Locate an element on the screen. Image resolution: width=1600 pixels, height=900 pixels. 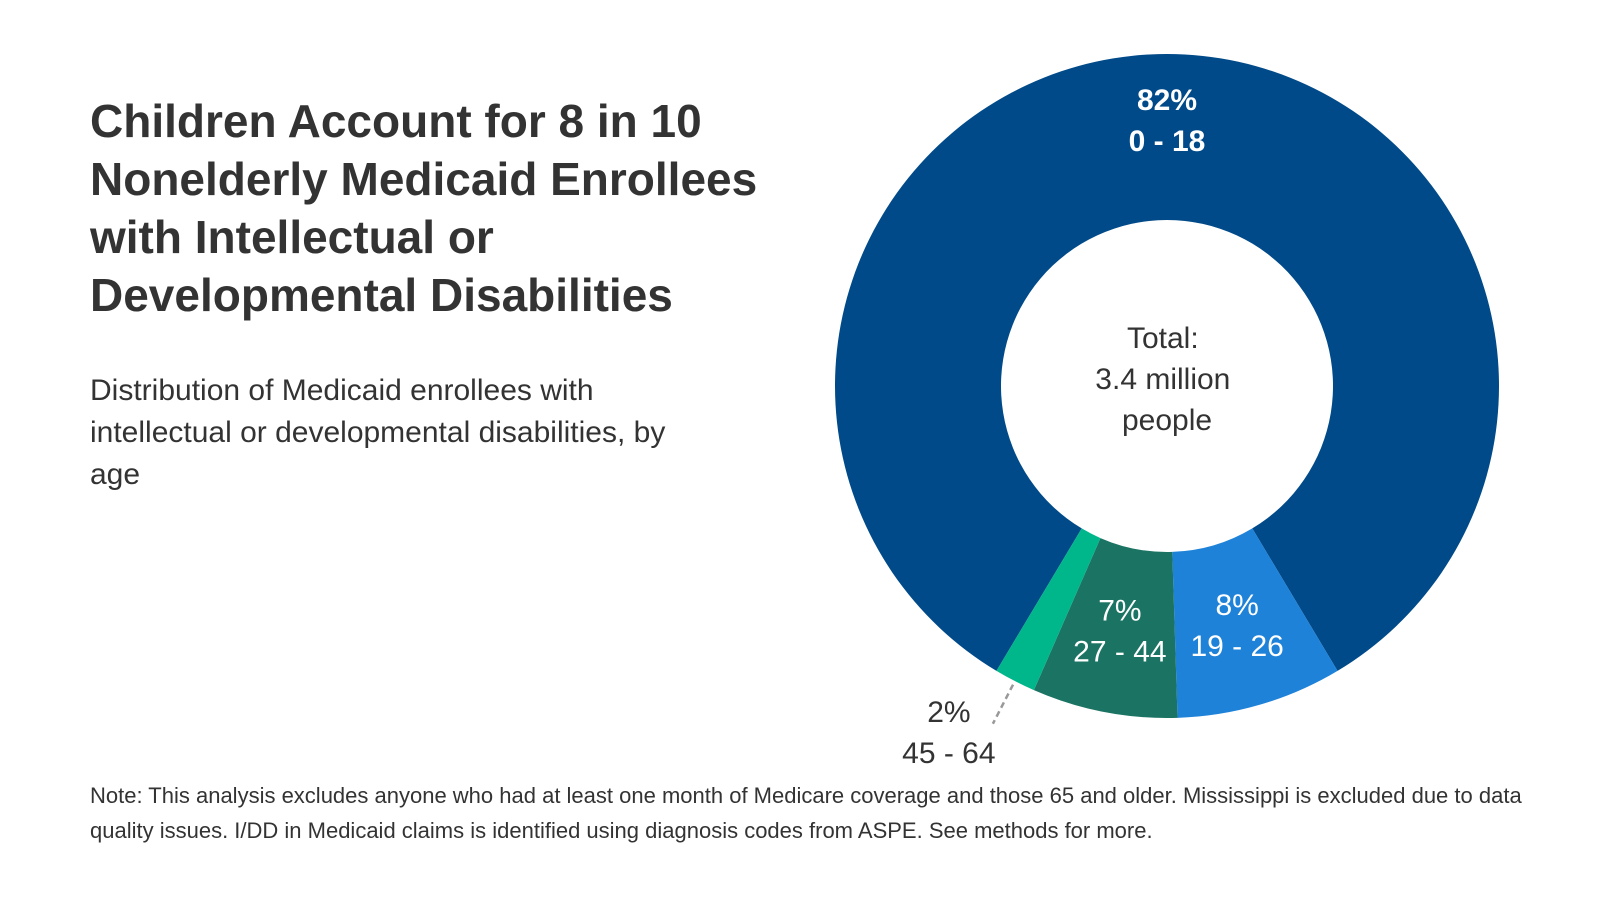
slice-value-label: 7% is located at coordinates (1119, 611).